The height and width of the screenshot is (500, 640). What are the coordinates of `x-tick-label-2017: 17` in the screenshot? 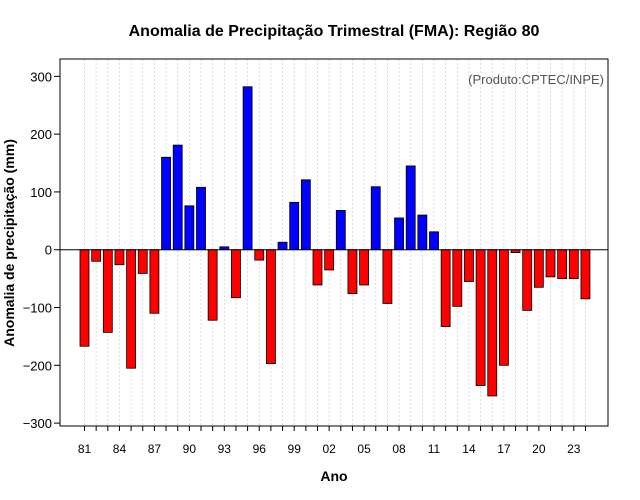 It's located at (504, 449).